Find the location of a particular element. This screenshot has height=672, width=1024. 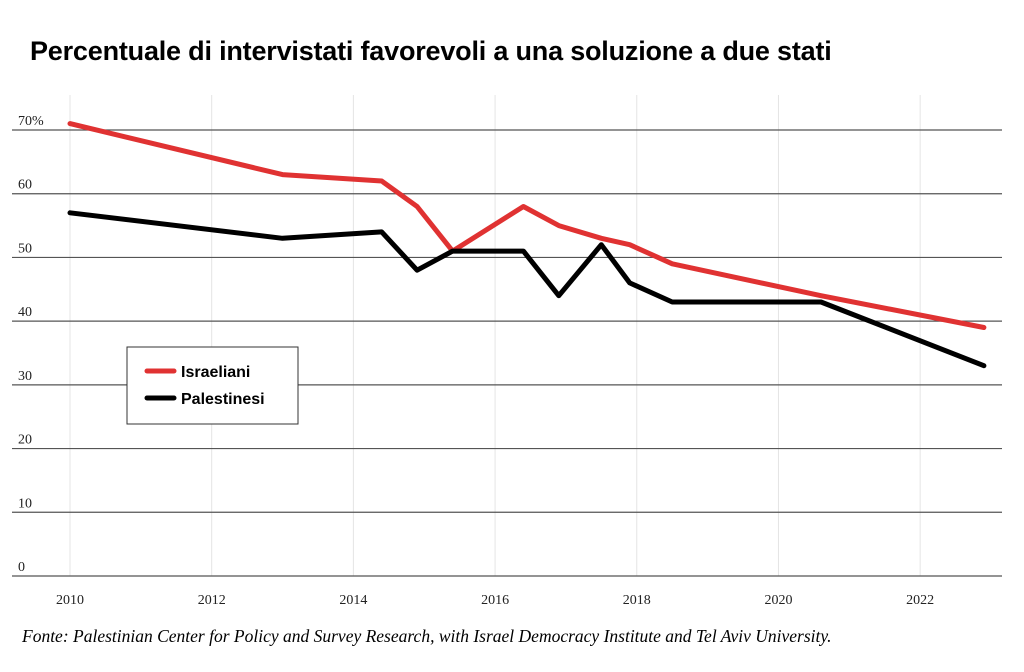

y-tick-label: 50 is located at coordinates (25, 248).